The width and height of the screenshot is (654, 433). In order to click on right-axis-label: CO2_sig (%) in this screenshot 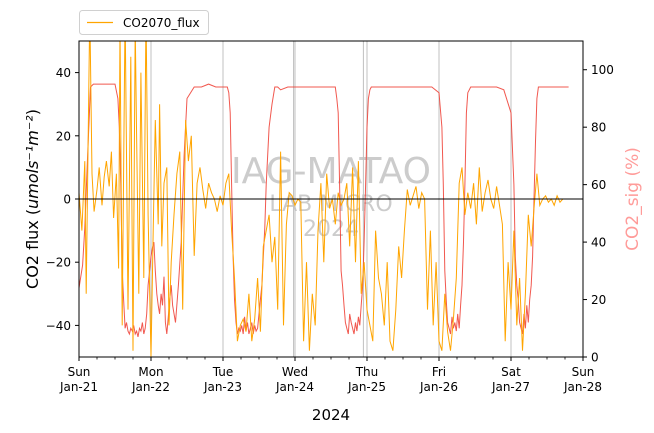, I will do `click(633, 199)`.